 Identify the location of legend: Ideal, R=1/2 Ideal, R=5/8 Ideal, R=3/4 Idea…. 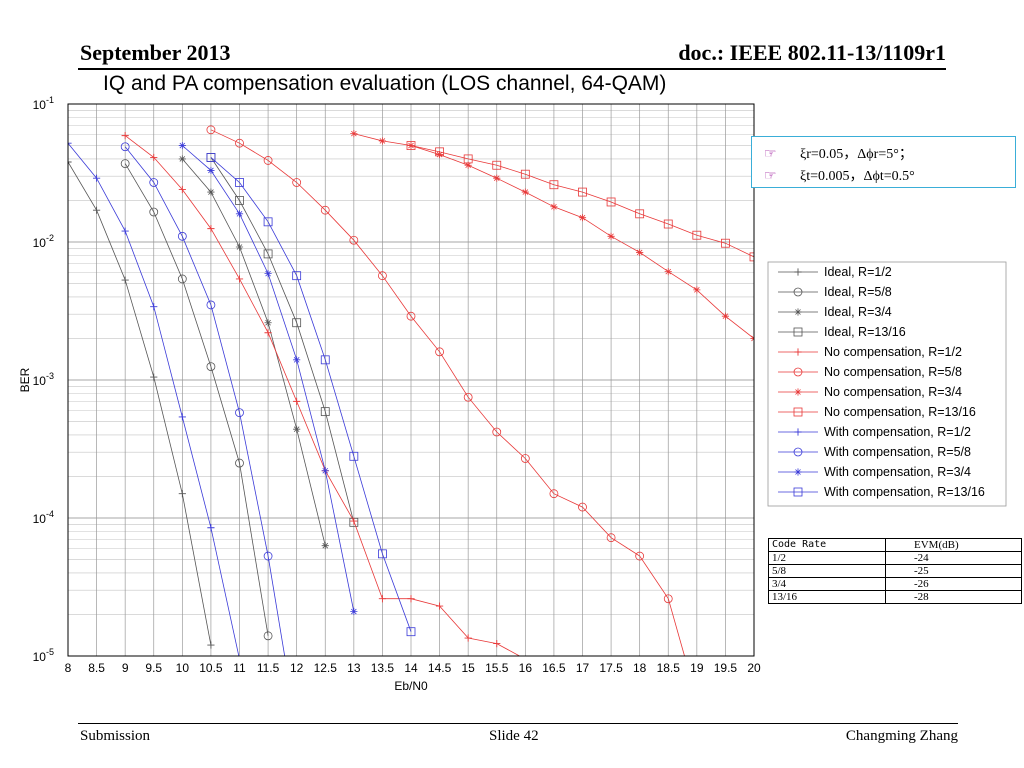
(887, 384).